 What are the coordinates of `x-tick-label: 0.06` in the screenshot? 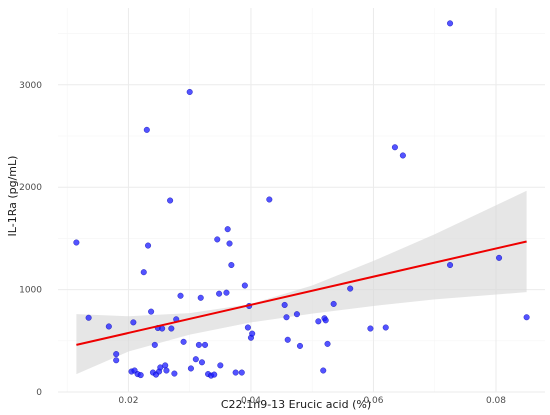 It's located at (373, 401).